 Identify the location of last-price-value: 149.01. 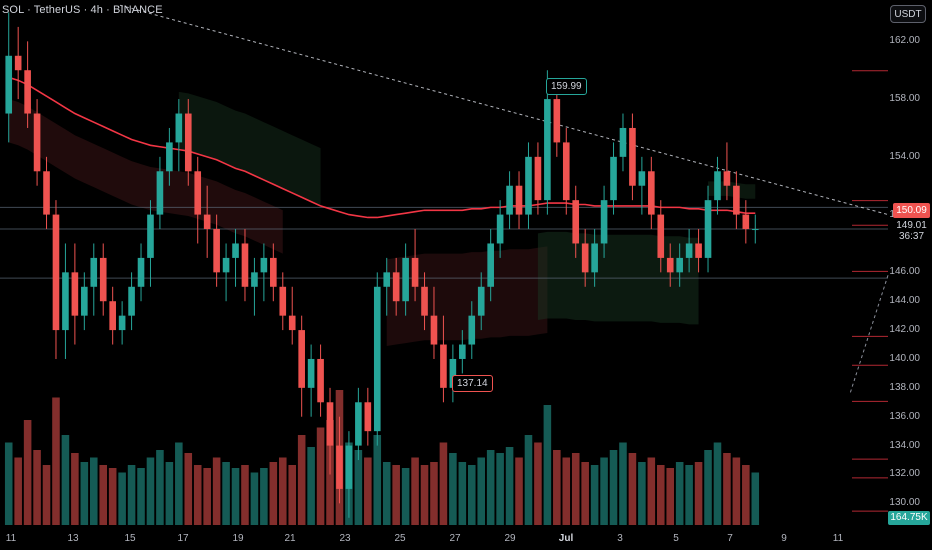
(911, 225).